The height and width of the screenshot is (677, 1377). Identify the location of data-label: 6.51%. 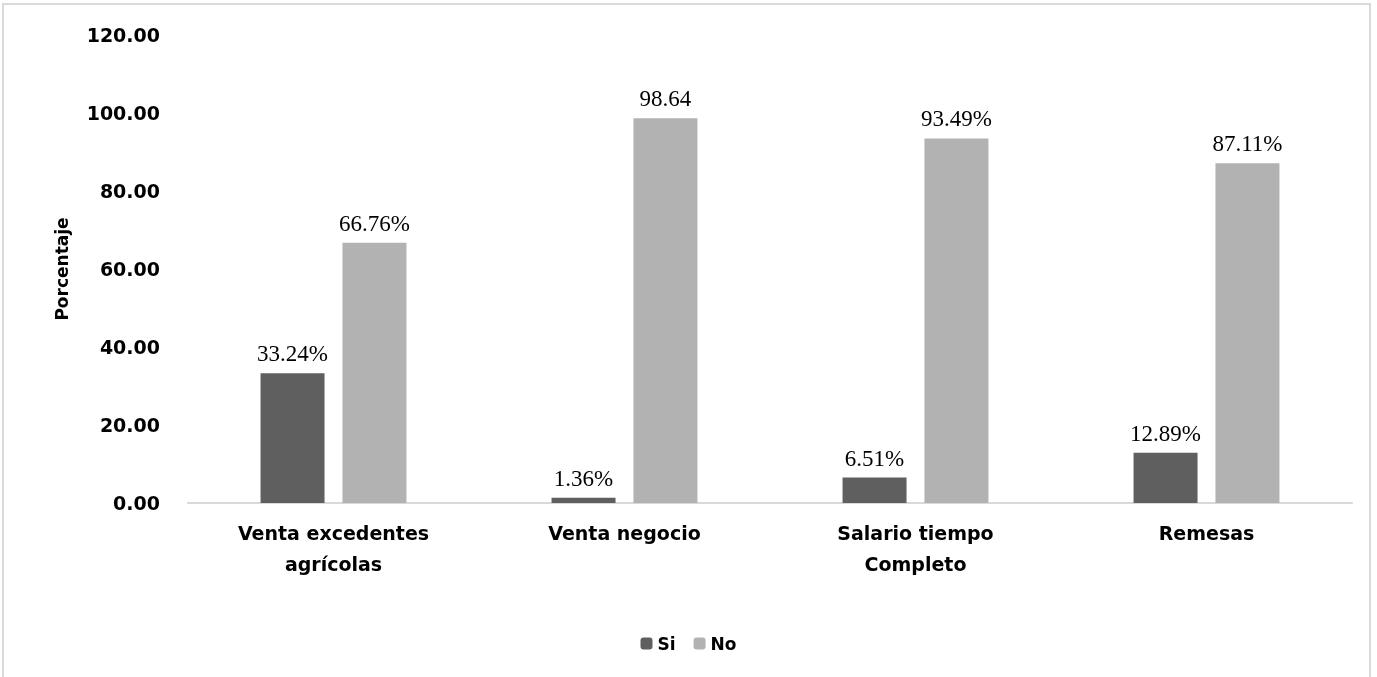
(874, 458).